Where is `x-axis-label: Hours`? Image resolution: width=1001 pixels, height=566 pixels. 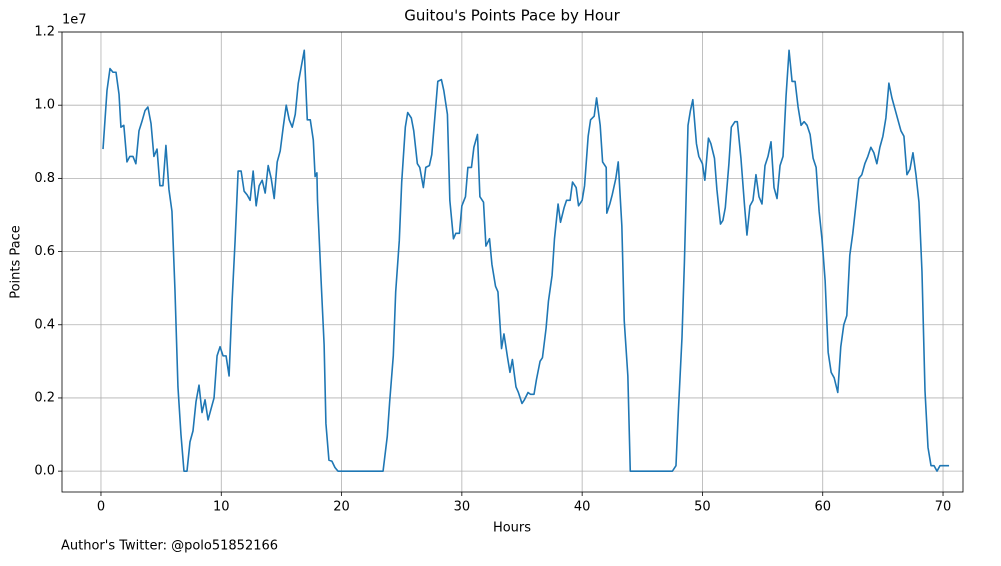
x-axis-label: Hours is located at coordinates (512, 528).